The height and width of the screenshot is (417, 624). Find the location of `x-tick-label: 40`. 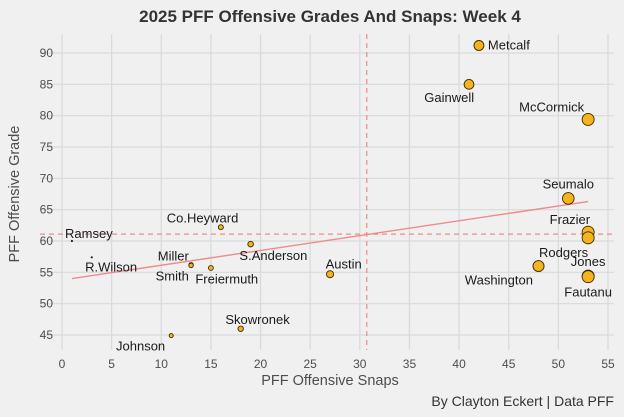

x-tick-label: 40 is located at coordinates (459, 364).